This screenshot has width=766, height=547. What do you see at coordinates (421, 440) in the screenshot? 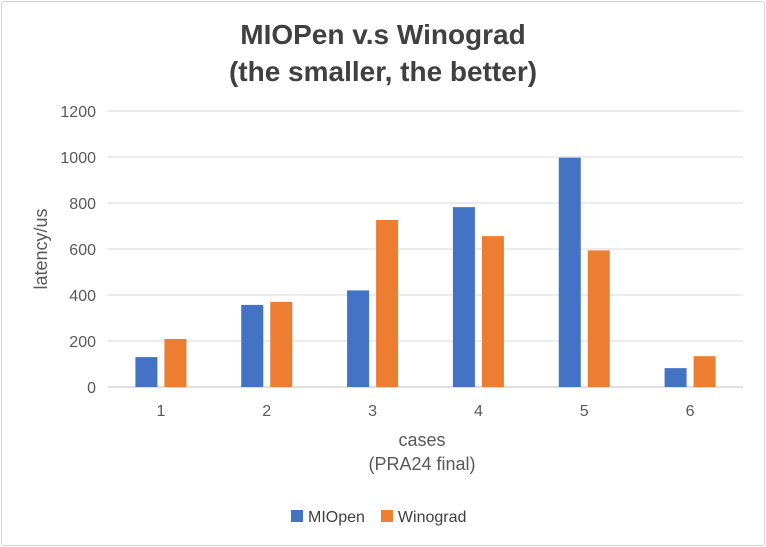
I see `x-axis-title-line-1: cases` at bounding box center [421, 440].